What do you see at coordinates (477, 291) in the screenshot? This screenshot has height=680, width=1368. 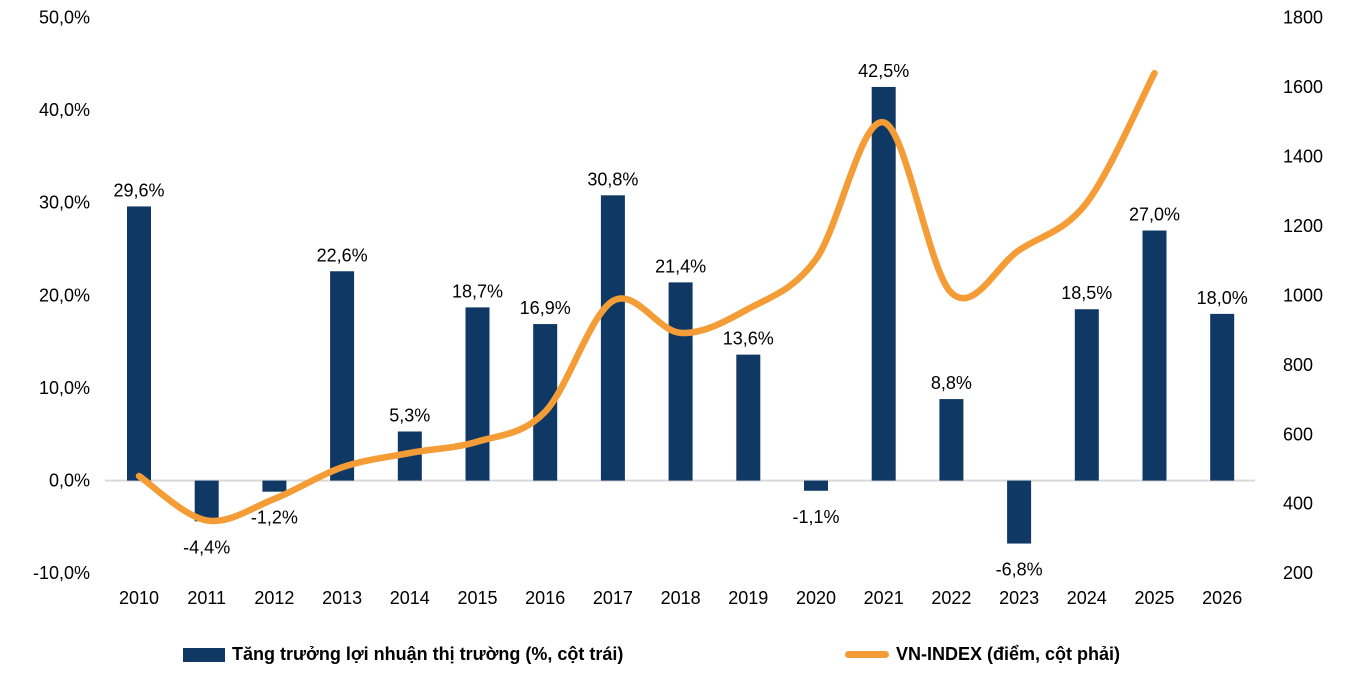 I see `bar-value-label: 18,7%` at bounding box center [477, 291].